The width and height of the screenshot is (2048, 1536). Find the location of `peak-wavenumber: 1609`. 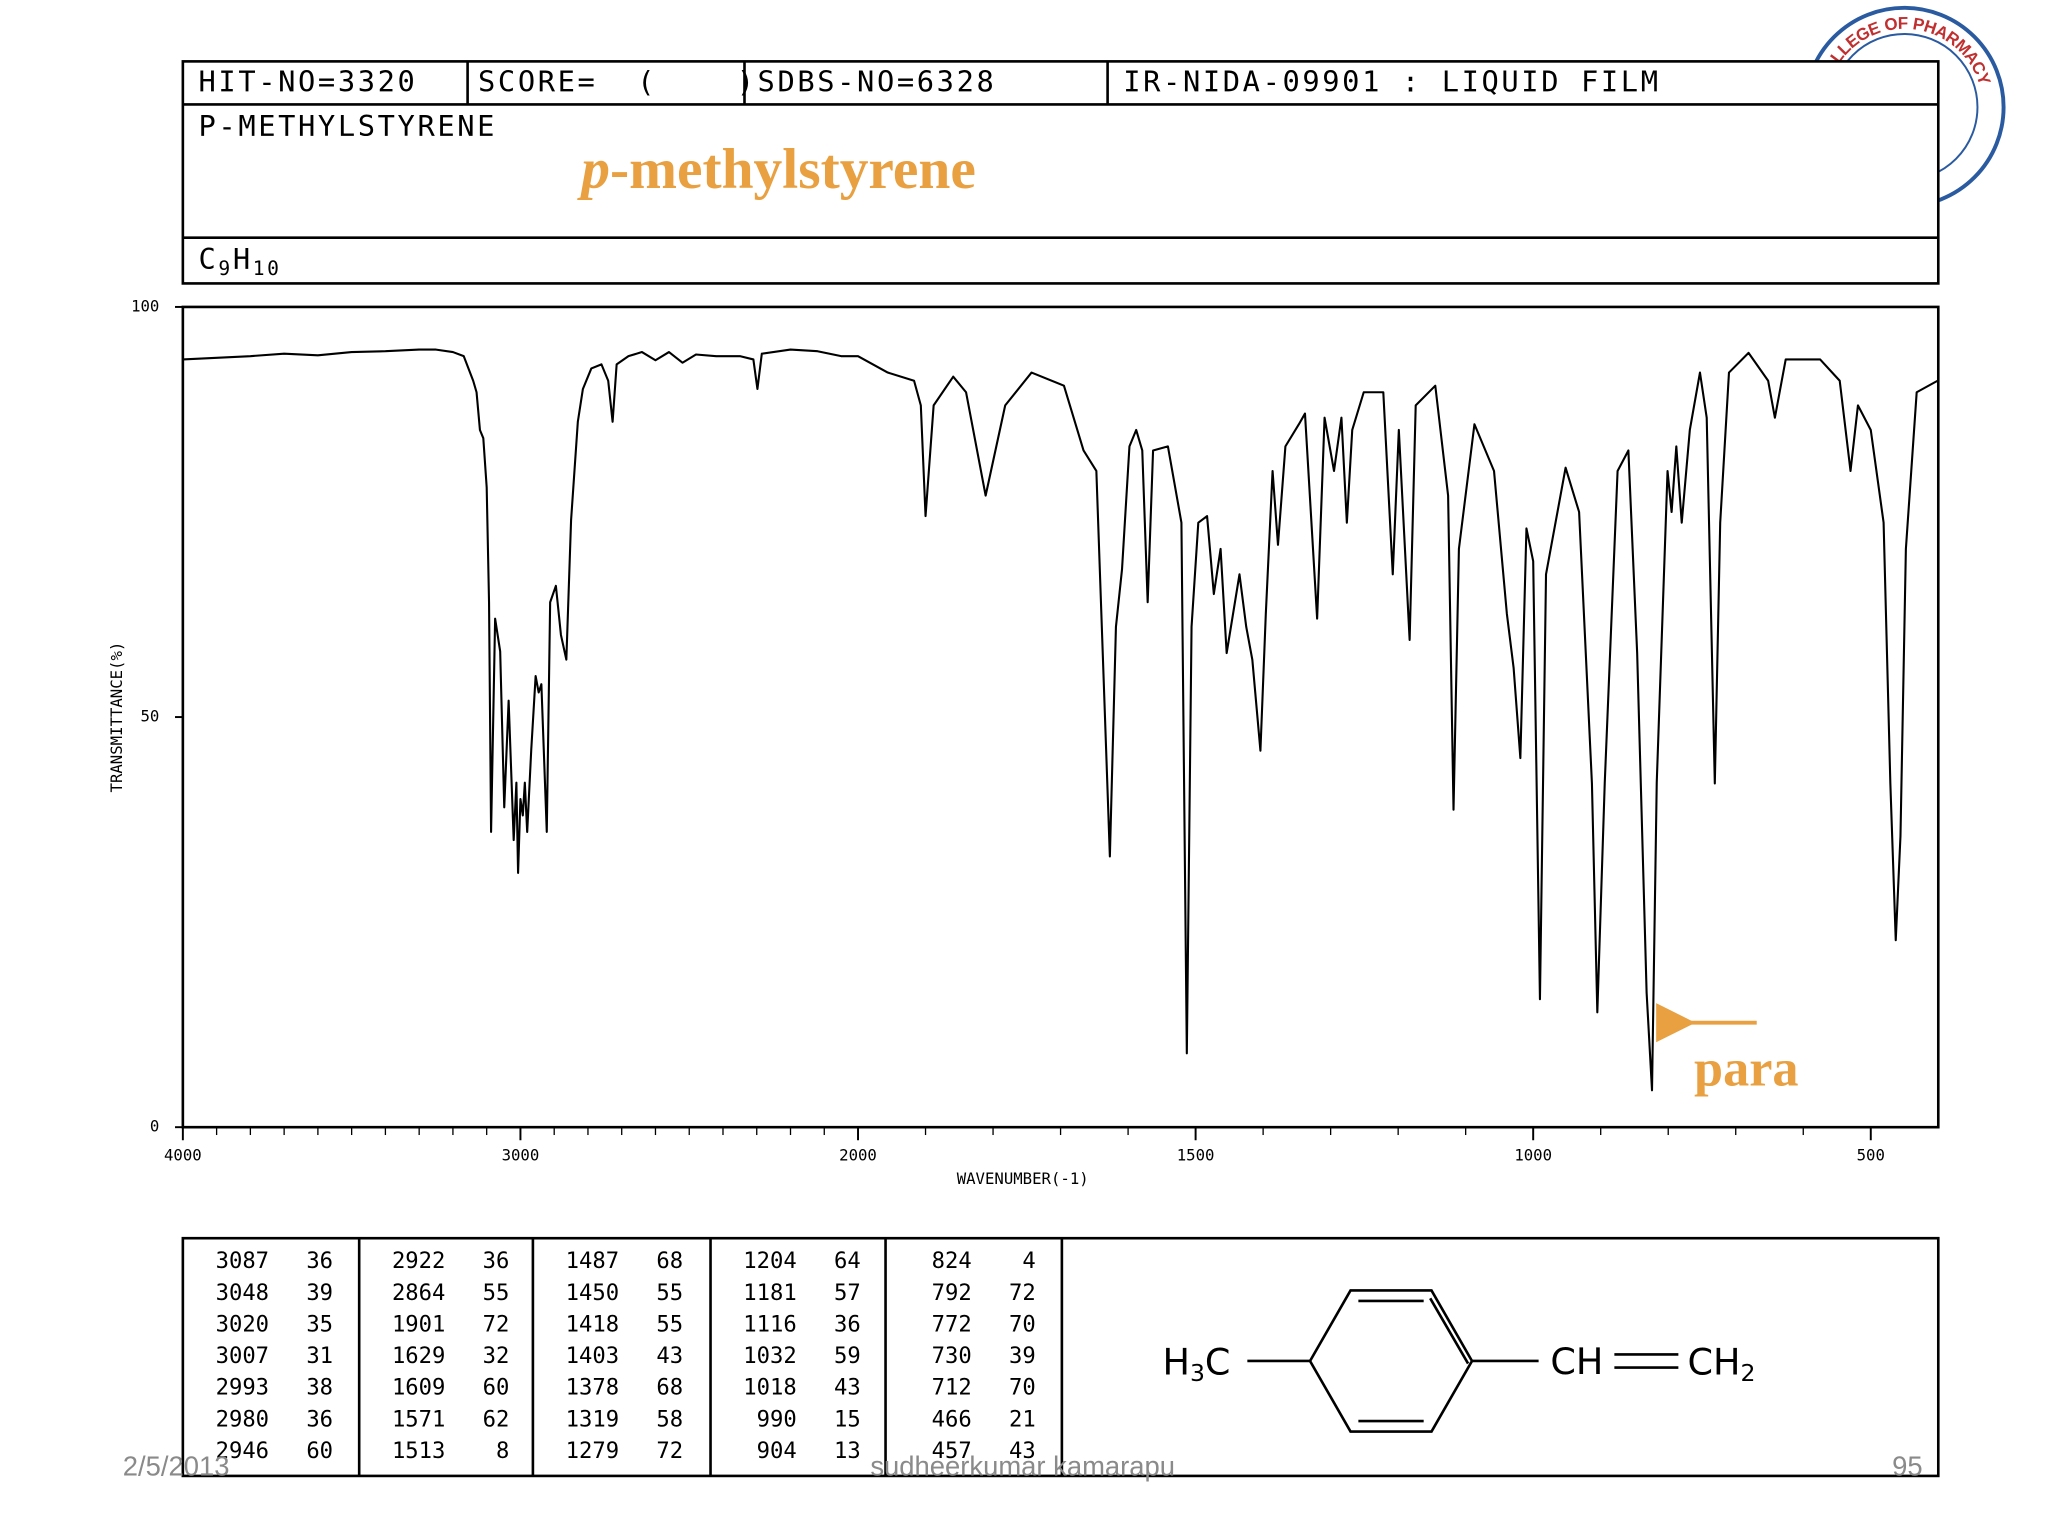

peak-wavenumber: 1609 is located at coordinates (418, 1388).